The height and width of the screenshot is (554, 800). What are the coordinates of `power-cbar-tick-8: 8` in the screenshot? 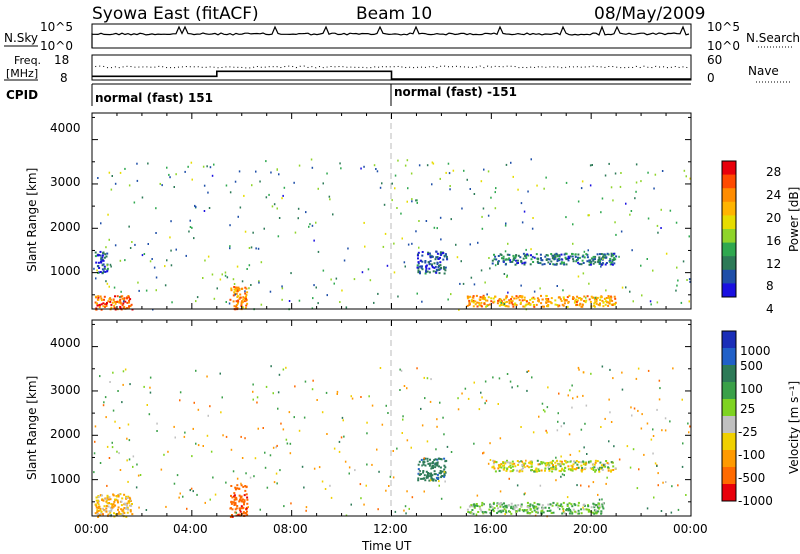 It's located at (770, 286).